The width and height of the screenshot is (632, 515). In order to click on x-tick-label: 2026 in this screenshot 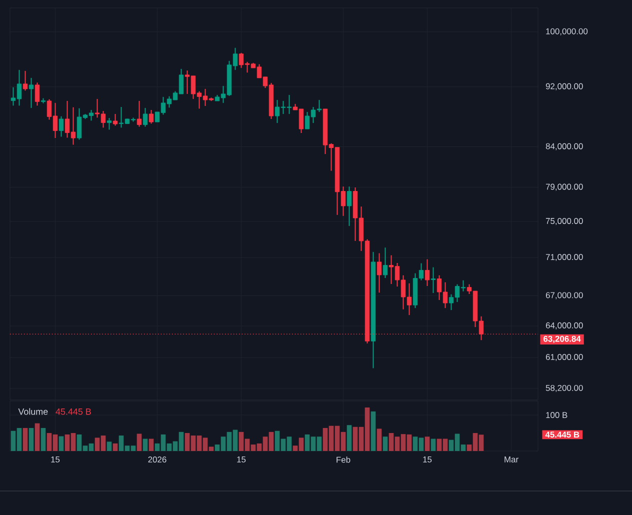, I will do `click(157, 459)`.